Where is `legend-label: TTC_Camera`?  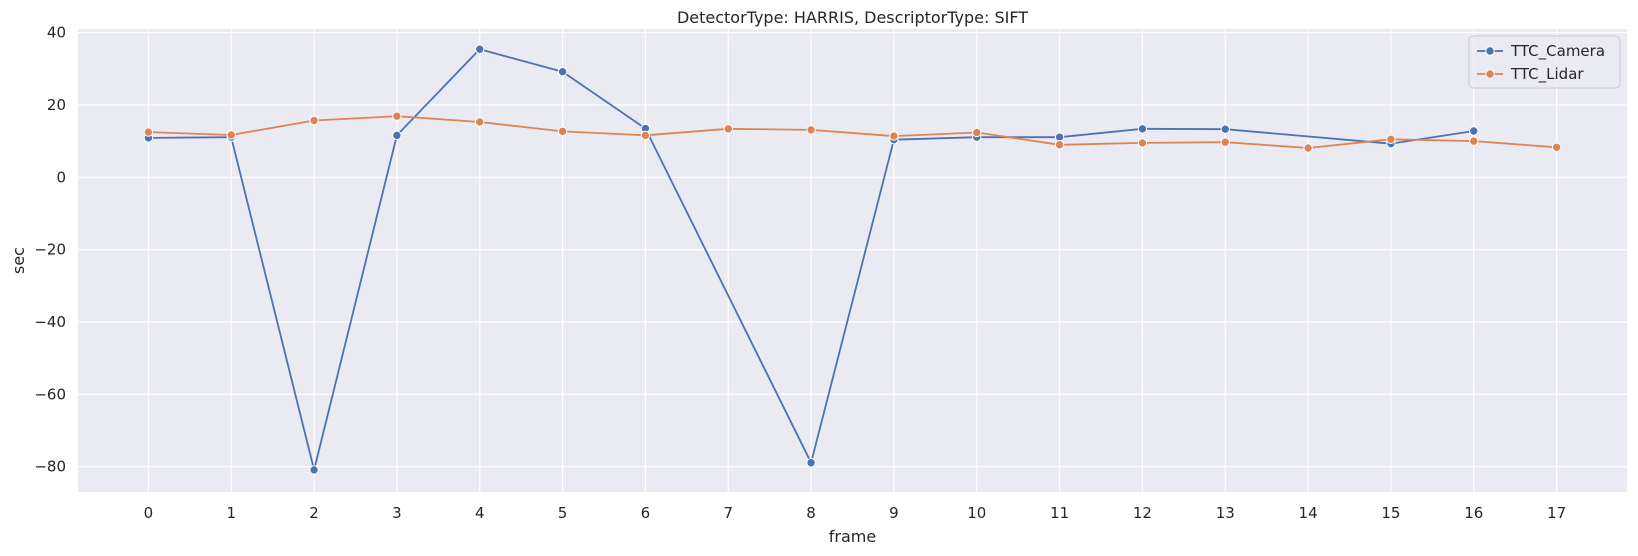
legend-label: TTC_Camera is located at coordinates (1557, 51).